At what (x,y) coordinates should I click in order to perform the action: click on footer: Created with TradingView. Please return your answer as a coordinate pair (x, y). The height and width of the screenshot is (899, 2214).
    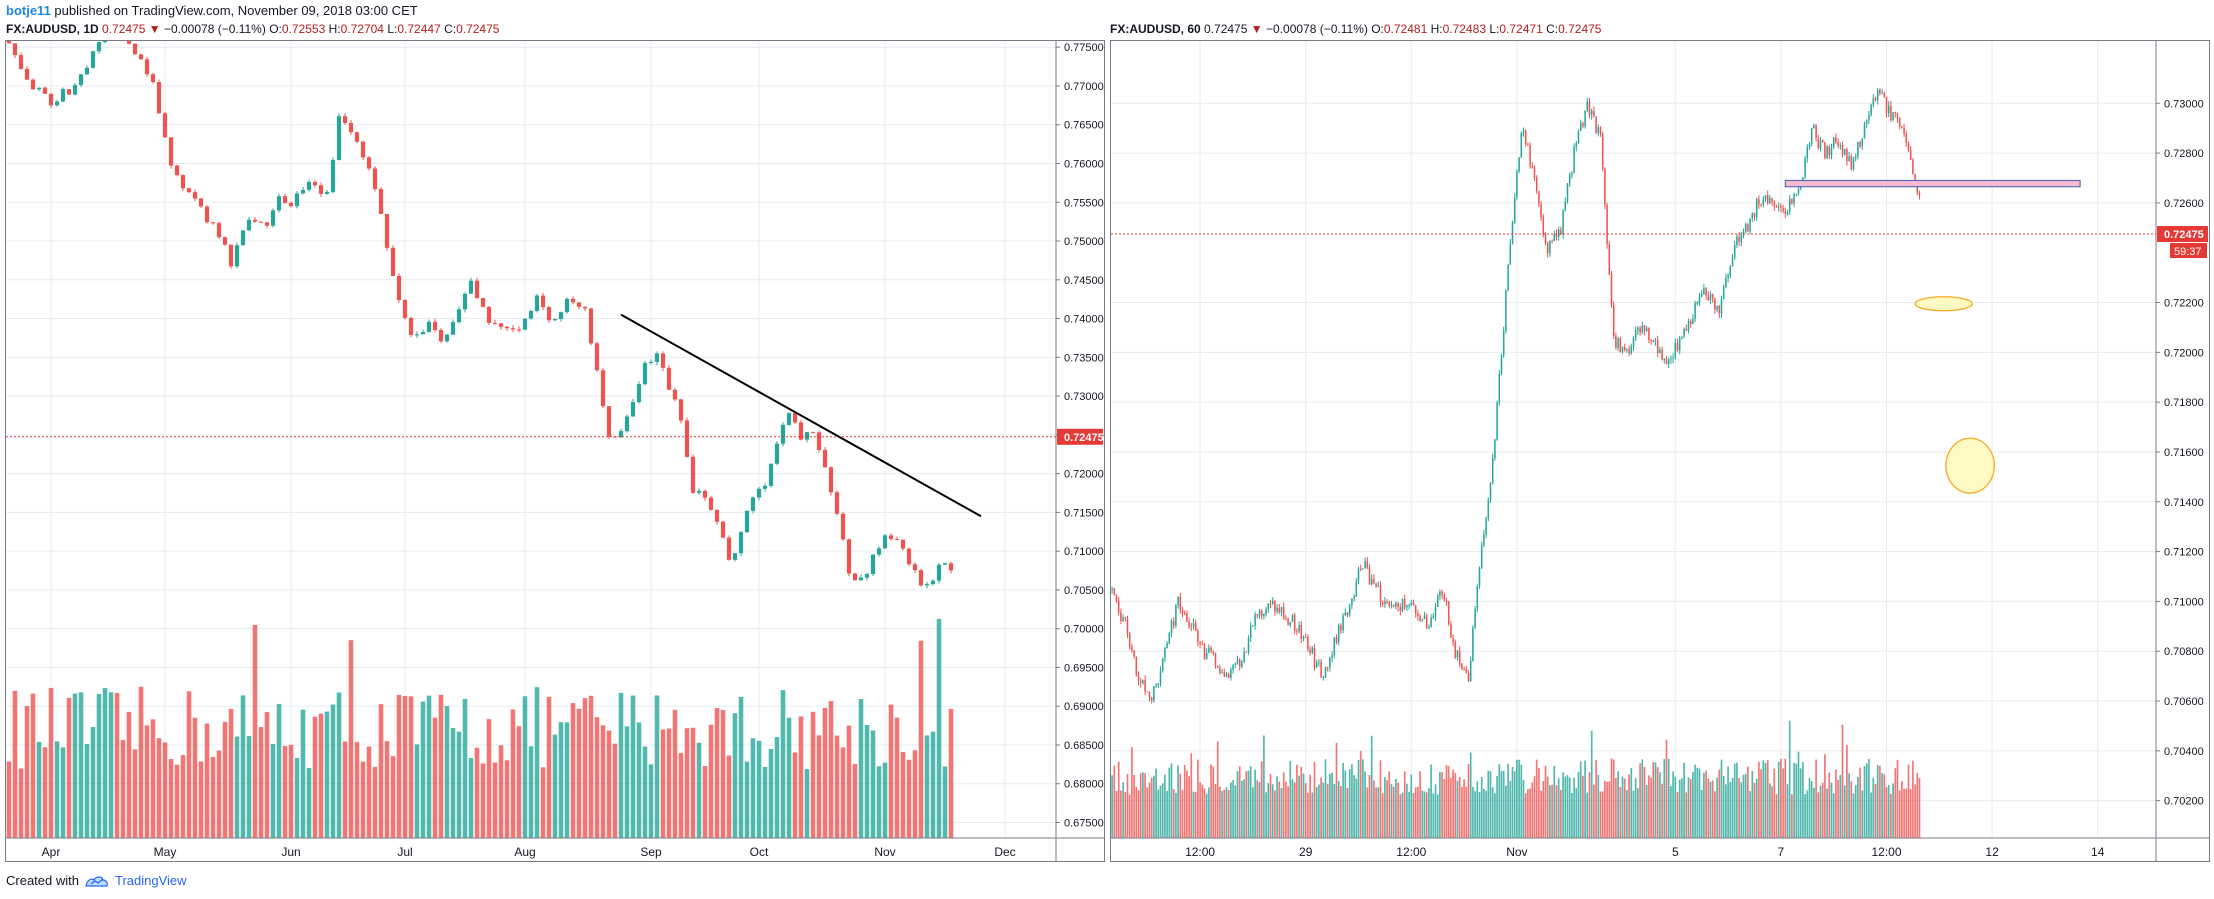
    Looking at the image, I should click on (96, 881).